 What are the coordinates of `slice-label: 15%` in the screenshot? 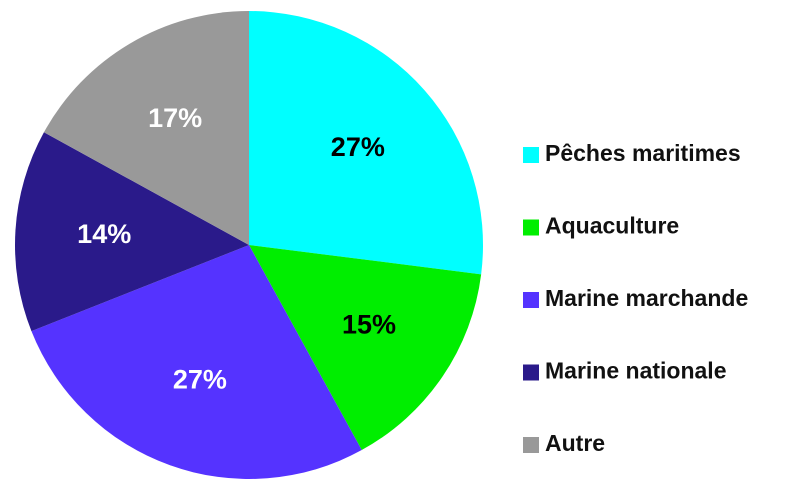 It's located at (369, 325).